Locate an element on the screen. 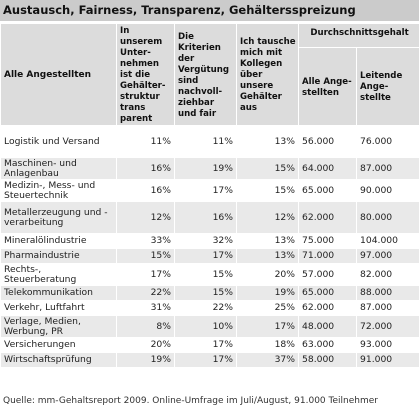 Image resolution: width=419 pixels, height=420 pixels. avg-leading-cell: 76.000 is located at coordinates (387, 141).